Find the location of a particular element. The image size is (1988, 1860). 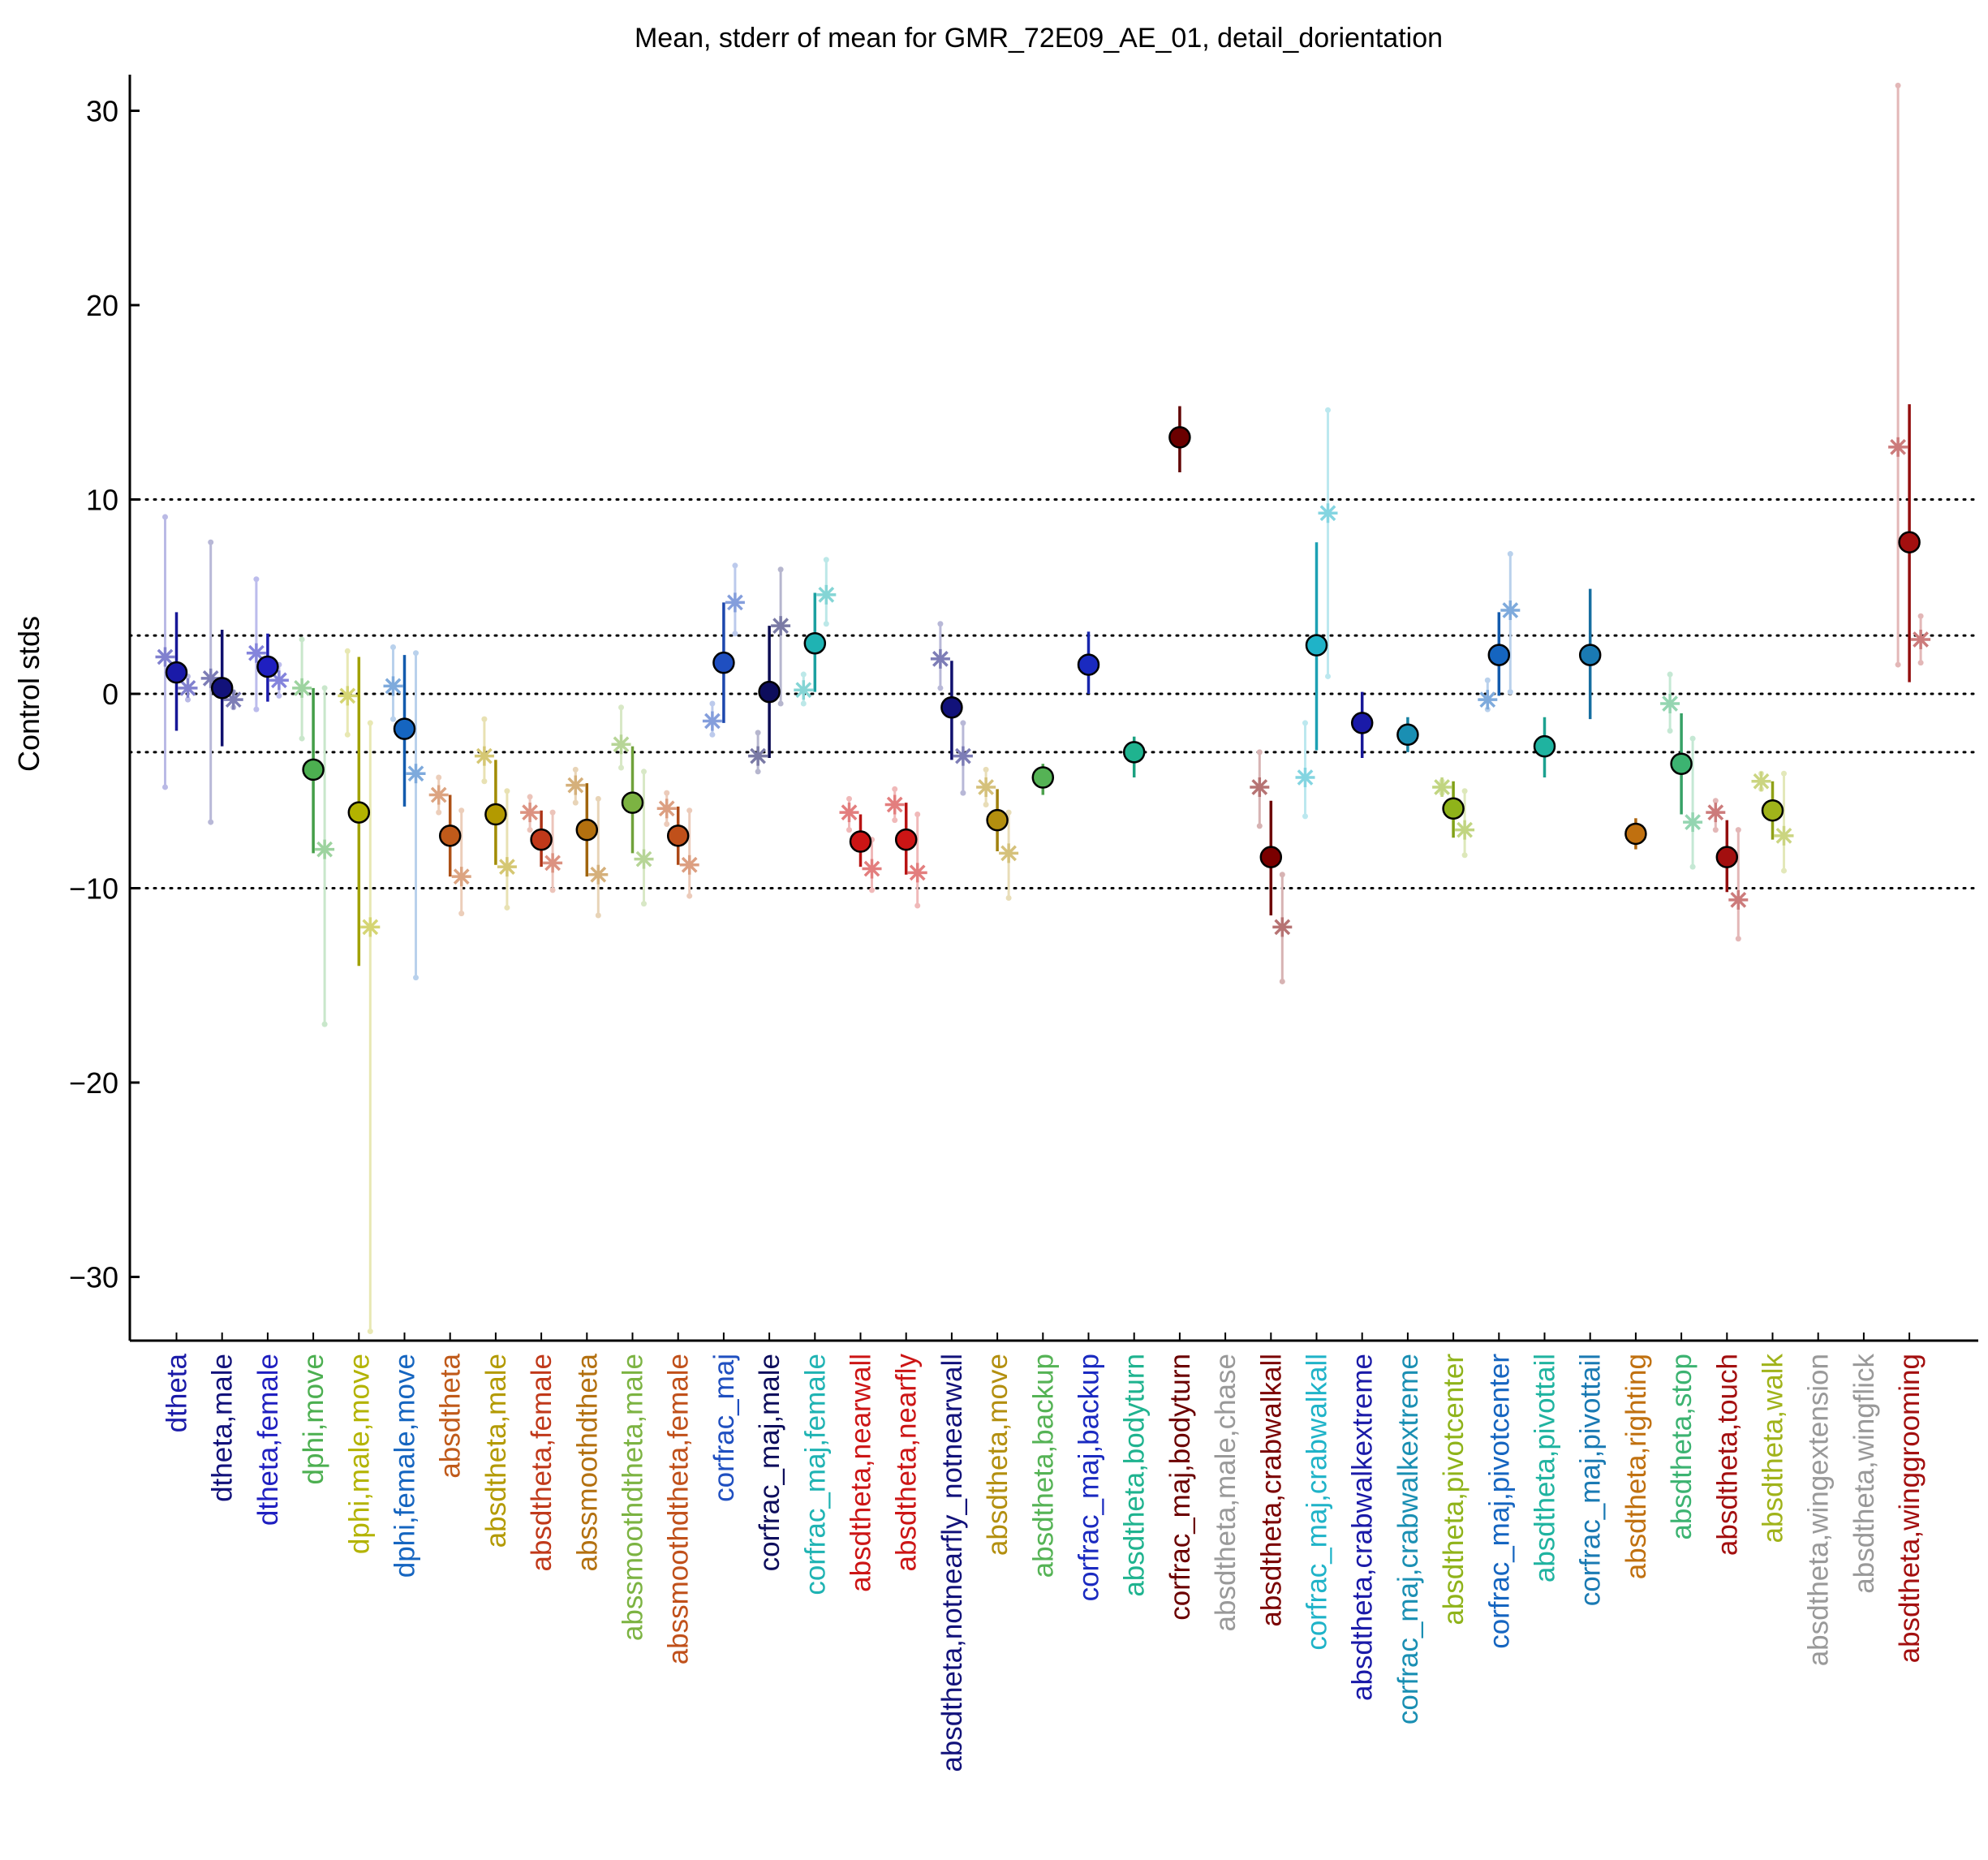

x-tick-label: absdtheta,backup is located at coordinates (1043, 1466).